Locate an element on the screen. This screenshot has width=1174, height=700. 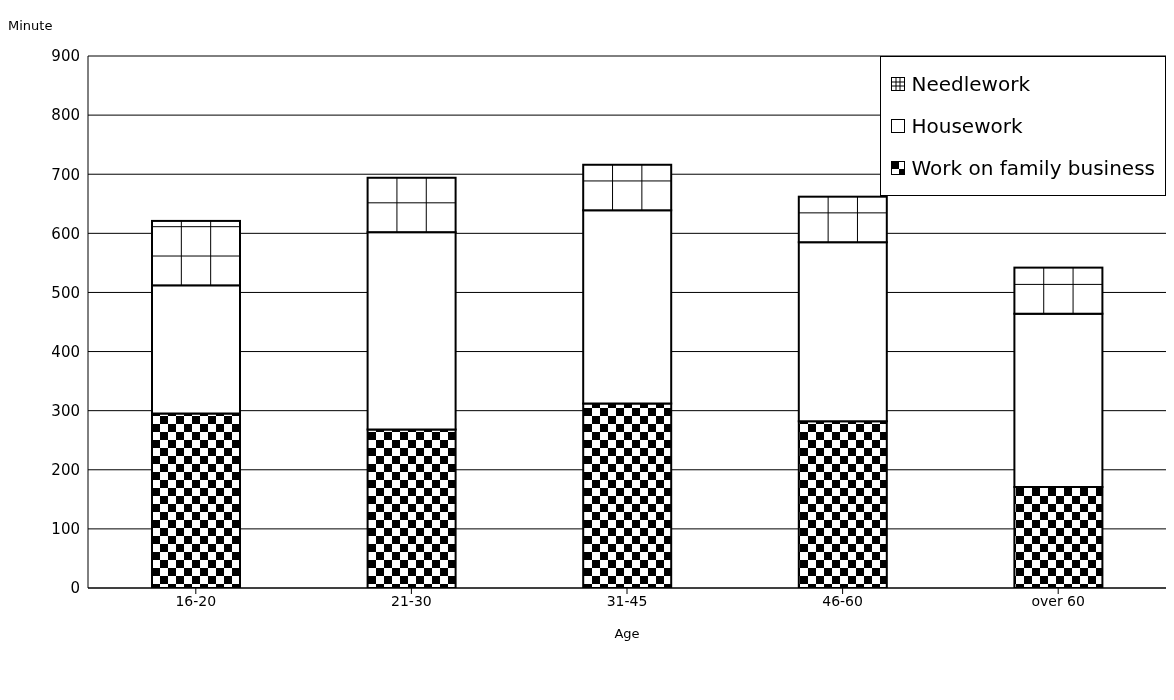
y-tick-label: 300 is located at coordinates (65, 410).